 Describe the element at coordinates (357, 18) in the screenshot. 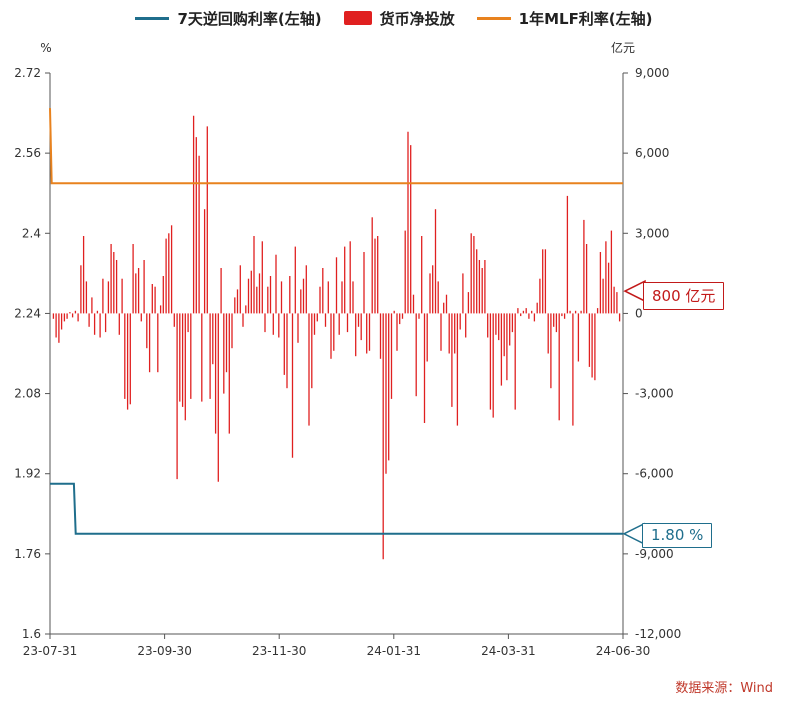

I see `legend-swatch-net` at that location.